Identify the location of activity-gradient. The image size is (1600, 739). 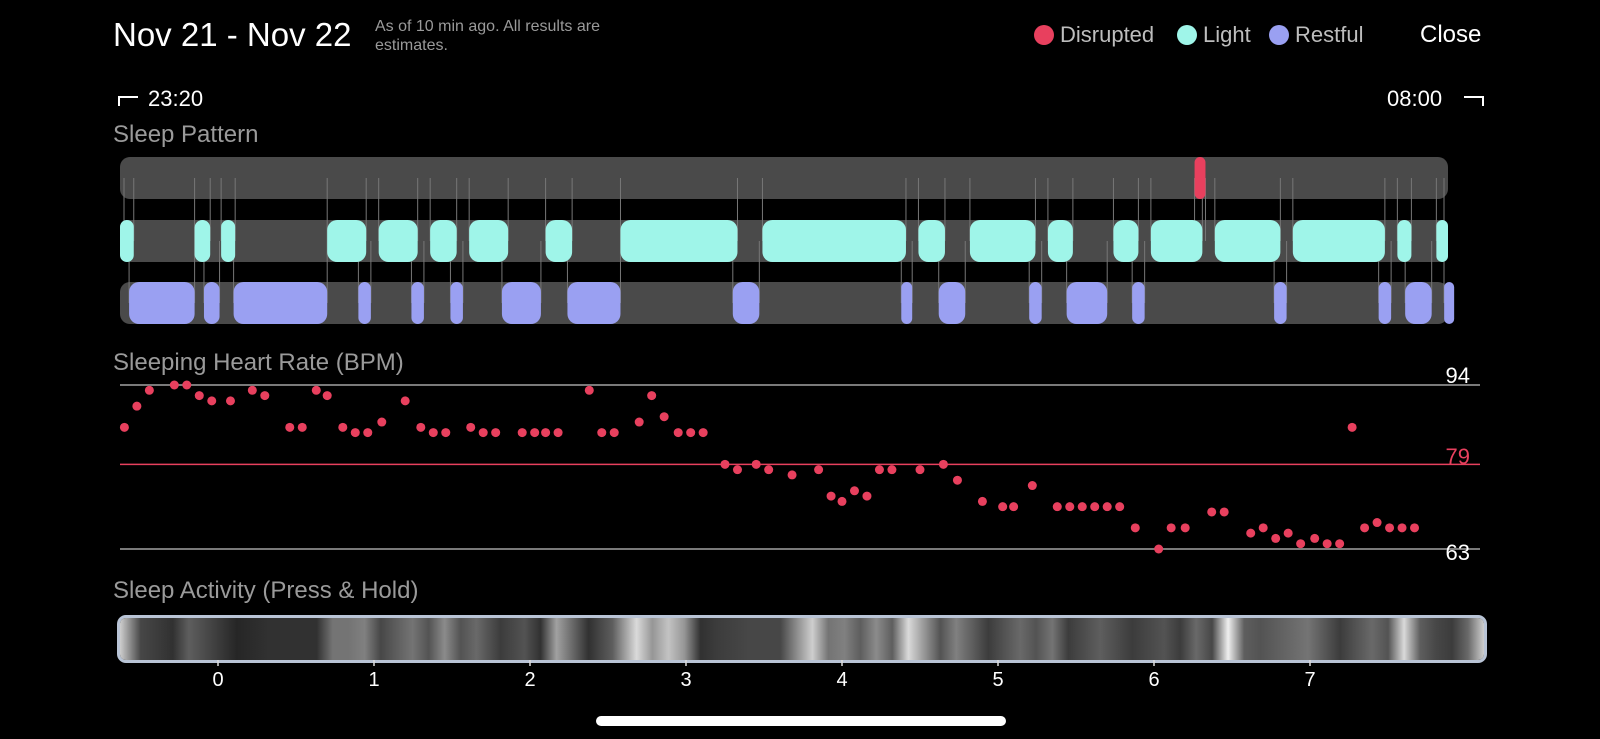
(802, 639).